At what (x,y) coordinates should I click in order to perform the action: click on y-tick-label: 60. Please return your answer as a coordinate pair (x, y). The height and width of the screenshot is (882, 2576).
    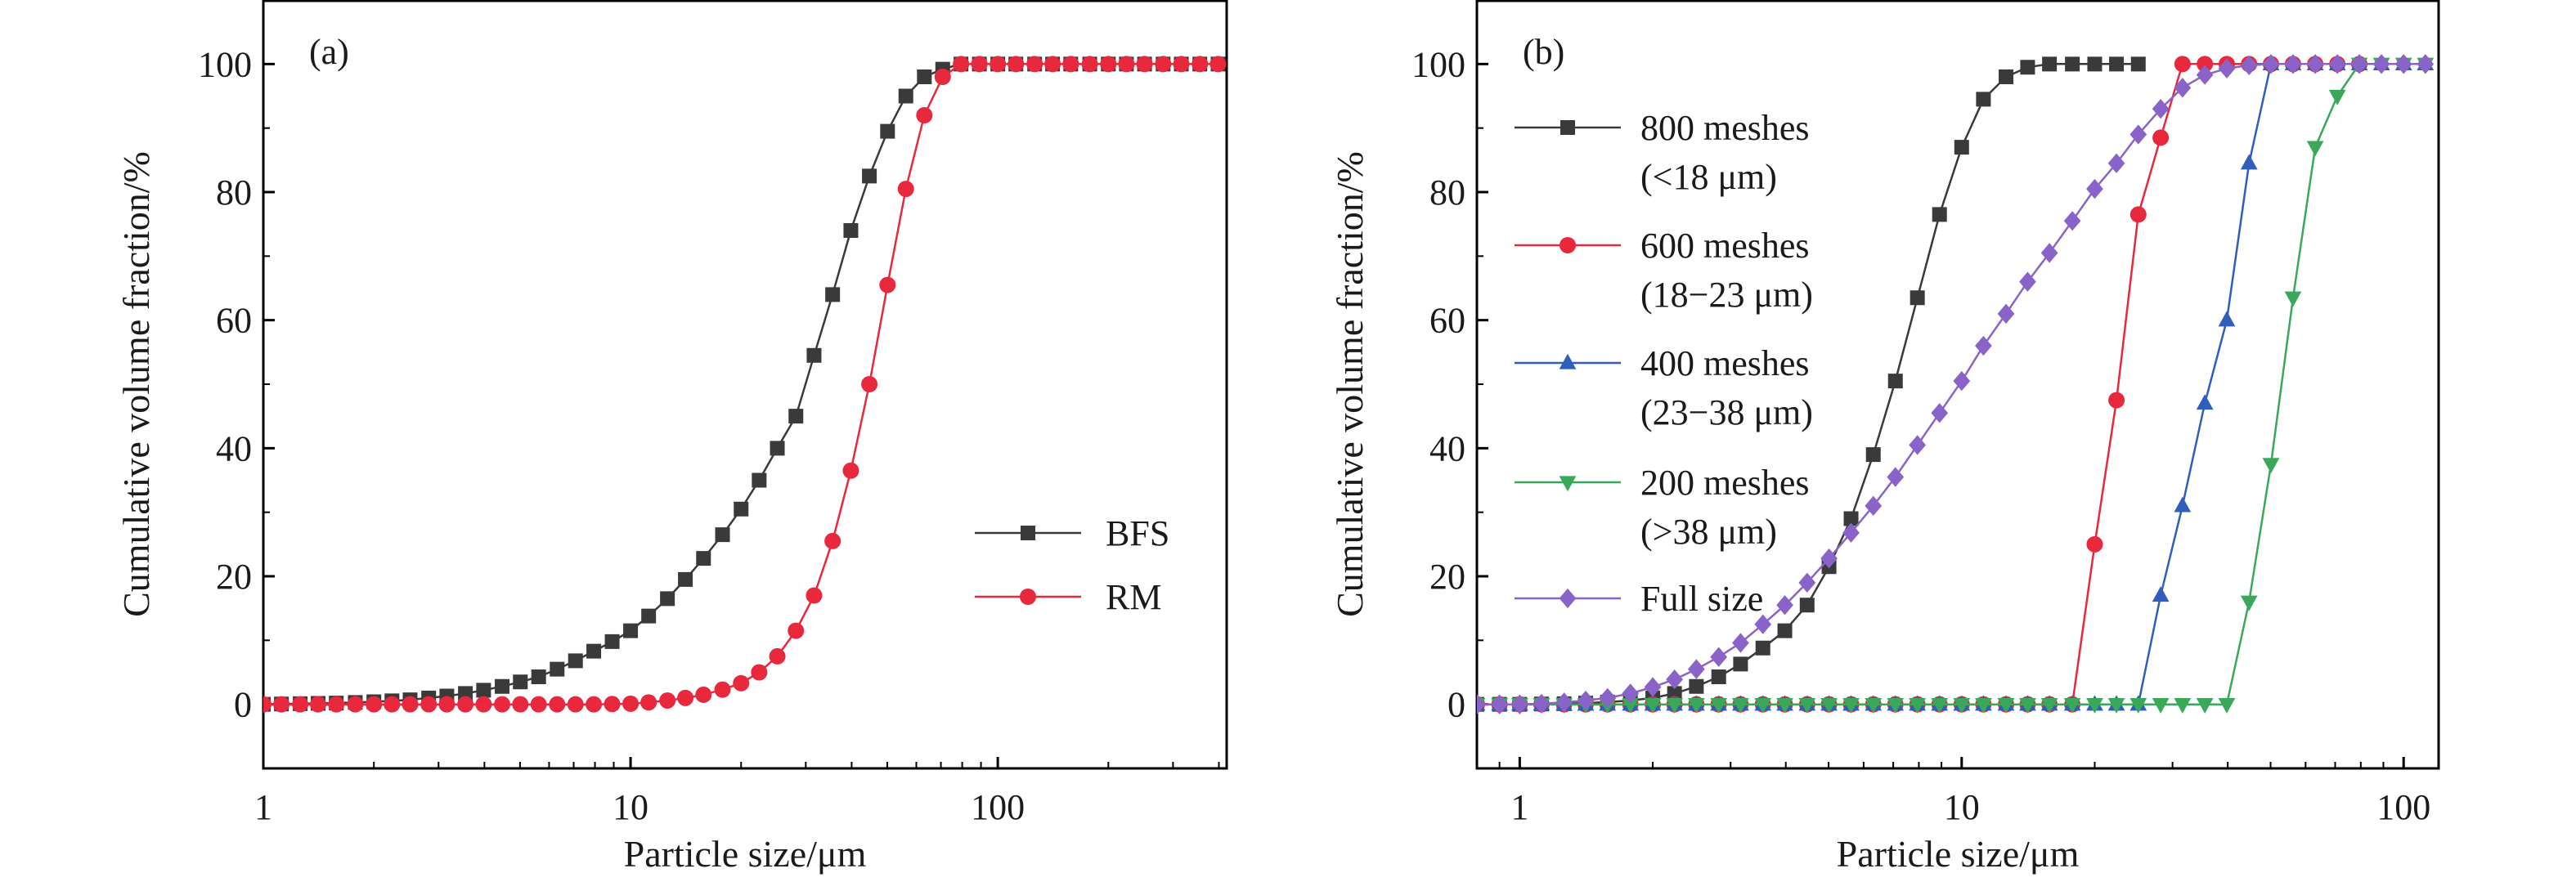
    Looking at the image, I should click on (234, 321).